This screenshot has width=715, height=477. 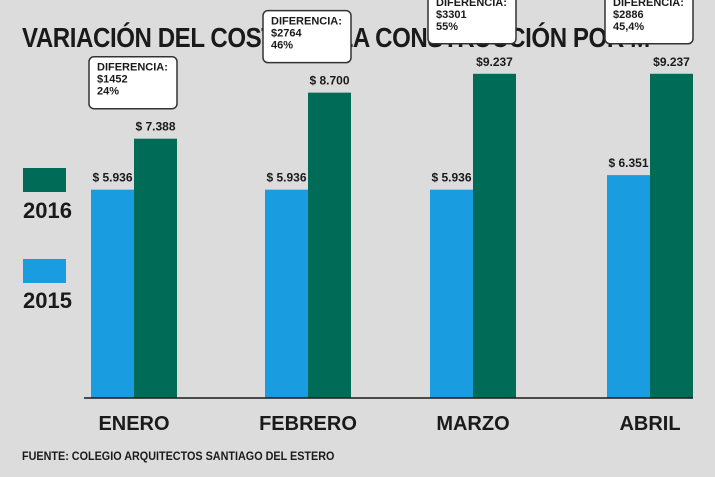 I want to click on x-tick-label-enero: ENERO, so click(x=133, y=424).